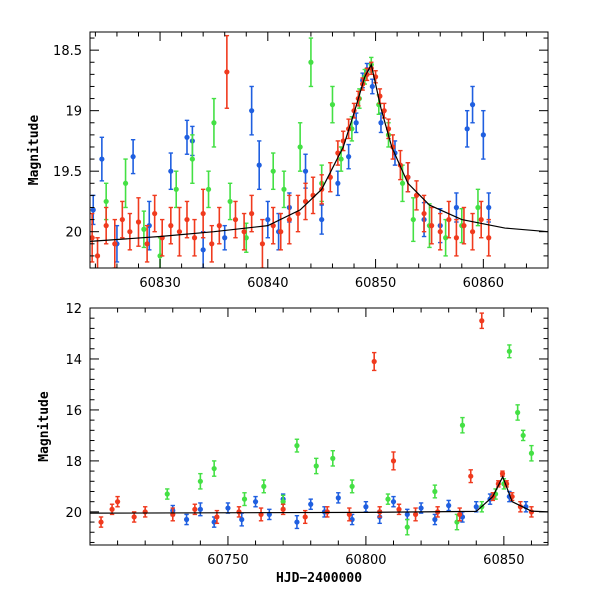 Image resolution: width=600 pixels, height=600 pixels. I want to click on y-tick-label: 18, so click(73, 462).